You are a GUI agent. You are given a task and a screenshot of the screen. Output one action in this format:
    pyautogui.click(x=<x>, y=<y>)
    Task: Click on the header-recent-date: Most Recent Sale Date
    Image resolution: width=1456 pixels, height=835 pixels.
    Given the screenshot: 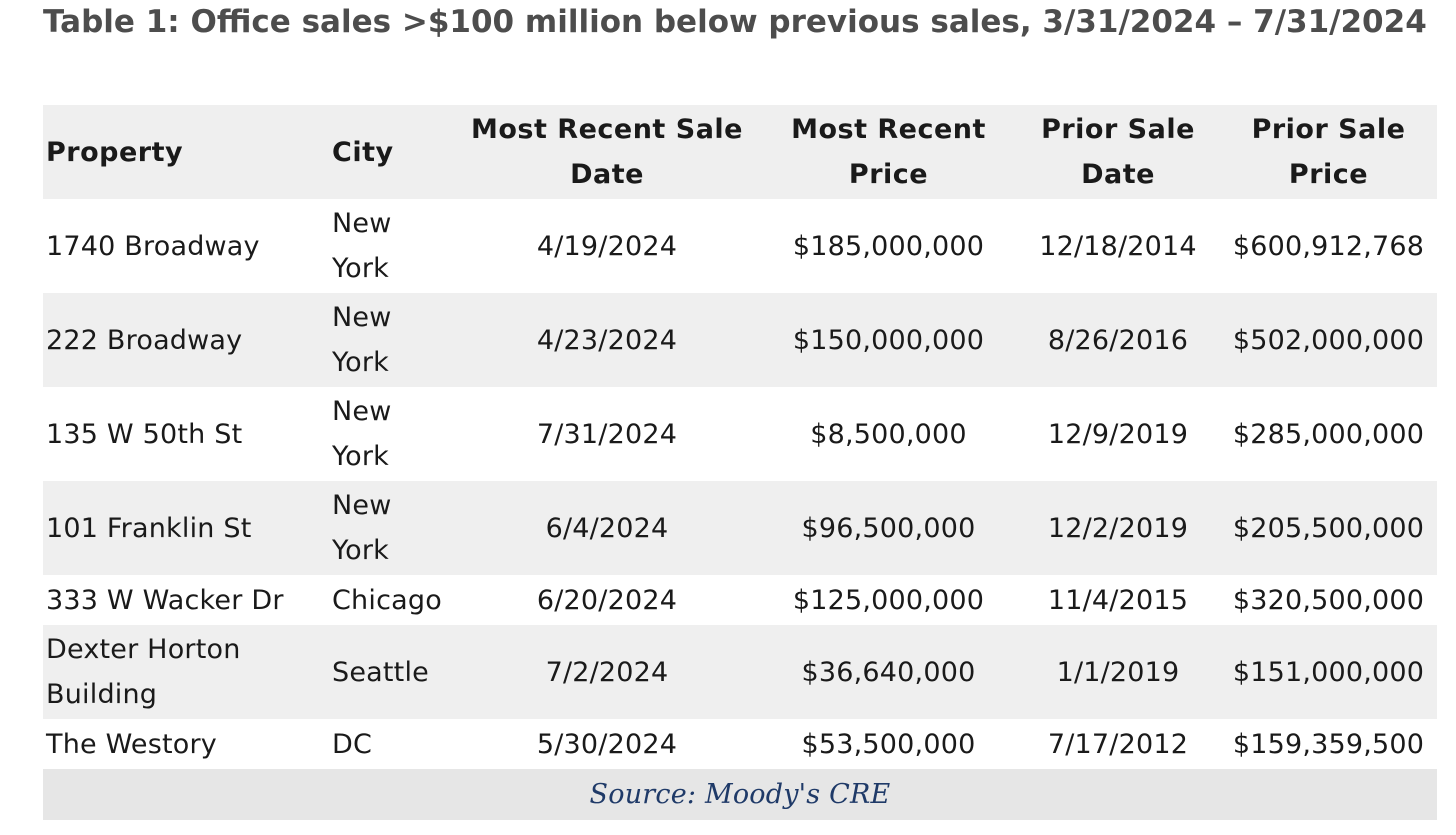 What is the action you would take?
    pyautogui.click(x=607, y=152)
    